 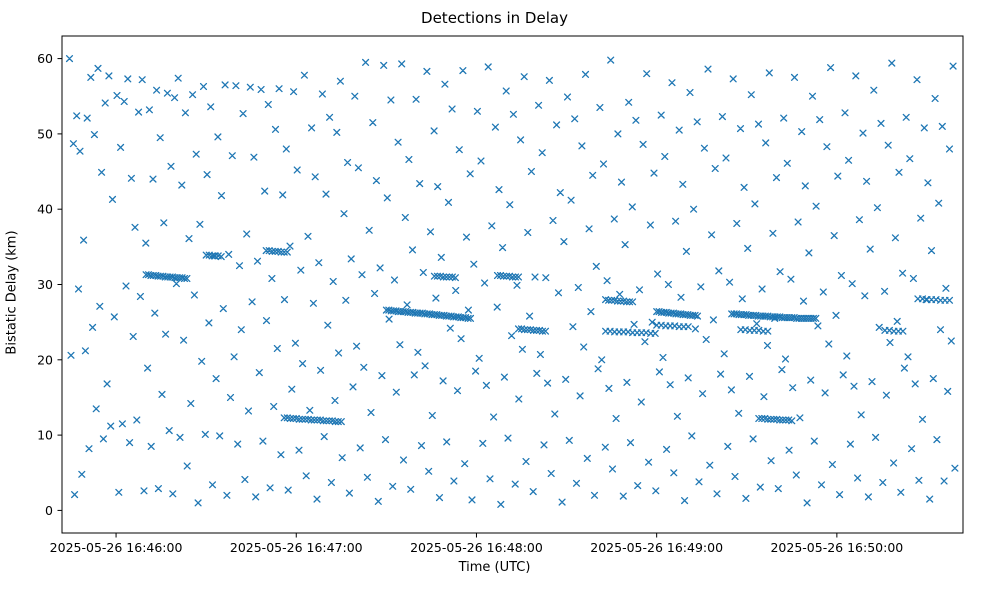 What do you see at coordinates (494, 567) in the screenshot?
I see `x-axis-label: Time (UTC)` at bounding box center [494, 567].